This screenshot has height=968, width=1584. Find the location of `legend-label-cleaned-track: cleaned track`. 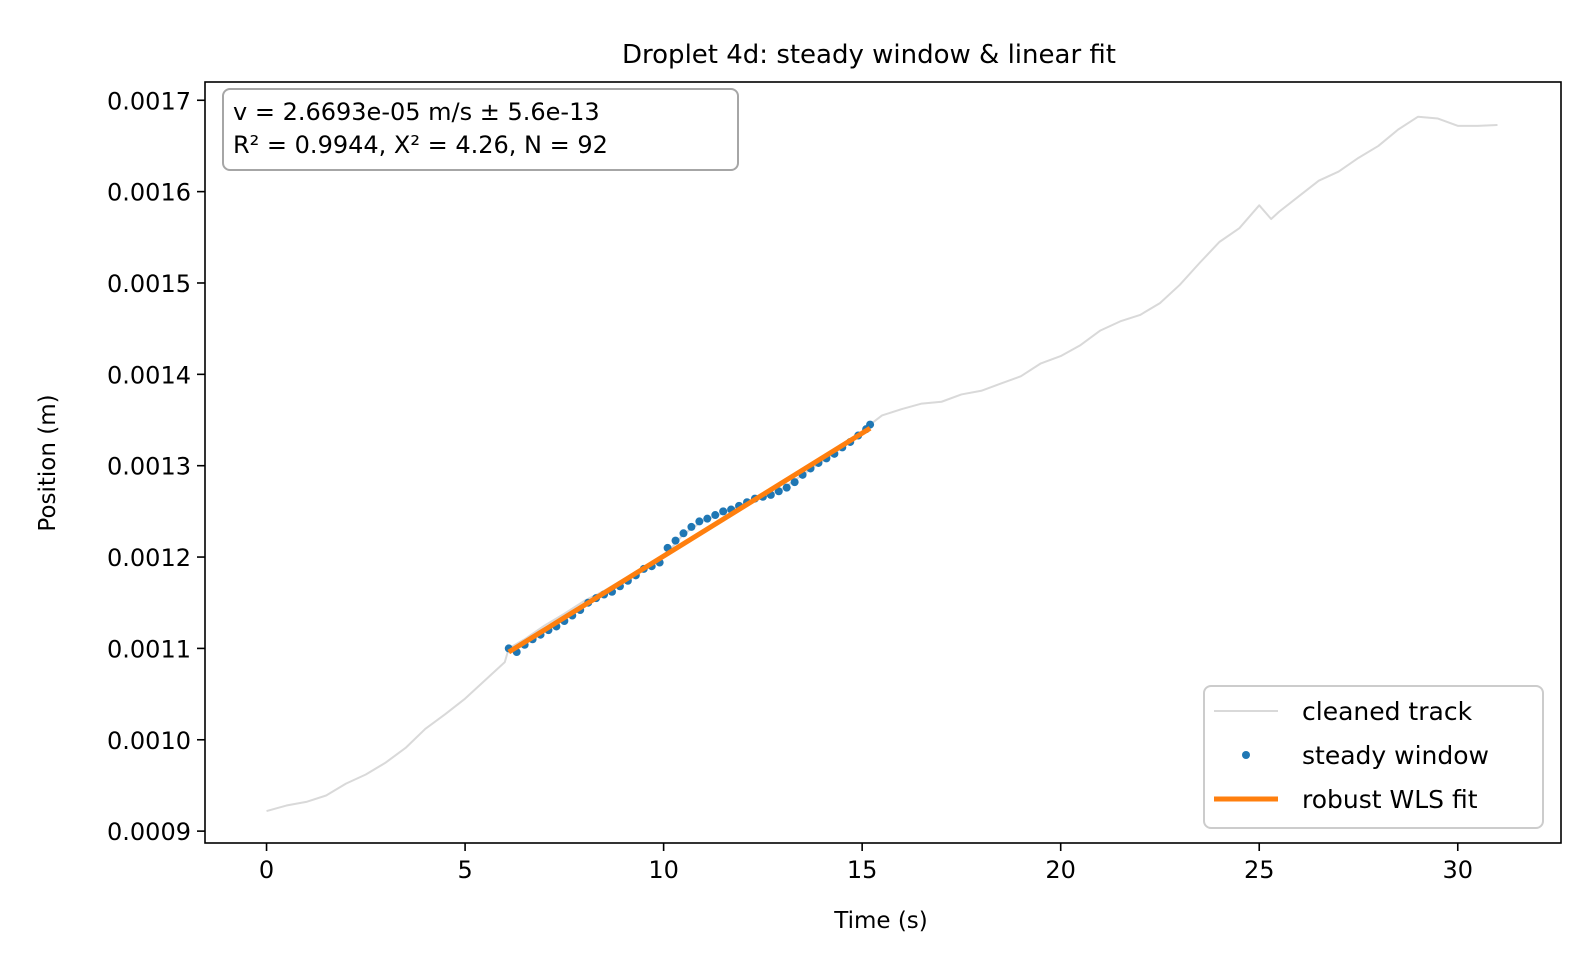

legend-label-cleaned-track: cleaned track is located at coordinates (1387, 711).